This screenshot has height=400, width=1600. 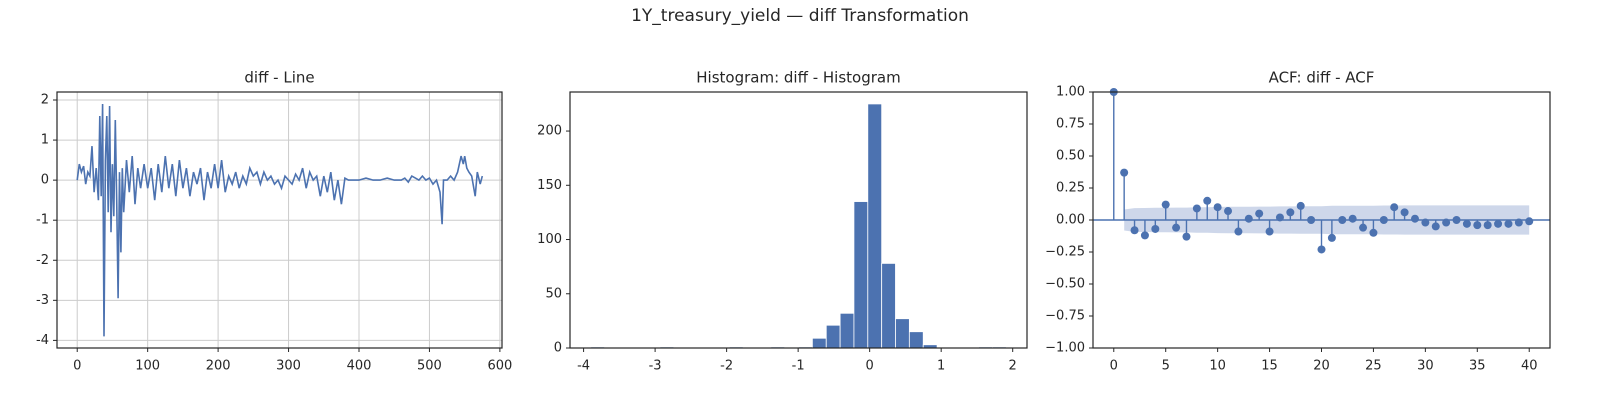 What do you see at coordinates (1322, 78) in the screenshot?
I see `panel-title: ACF: diff - ACF` at bounding box center [1322, 78].